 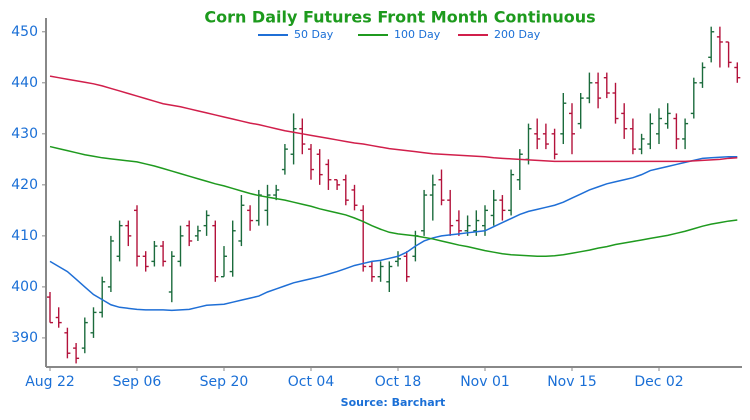 What do you see at coordinates (224, 382) in the screenshot?
I see `x-tick-label: Sep 20` at bounding box center [224, 382].